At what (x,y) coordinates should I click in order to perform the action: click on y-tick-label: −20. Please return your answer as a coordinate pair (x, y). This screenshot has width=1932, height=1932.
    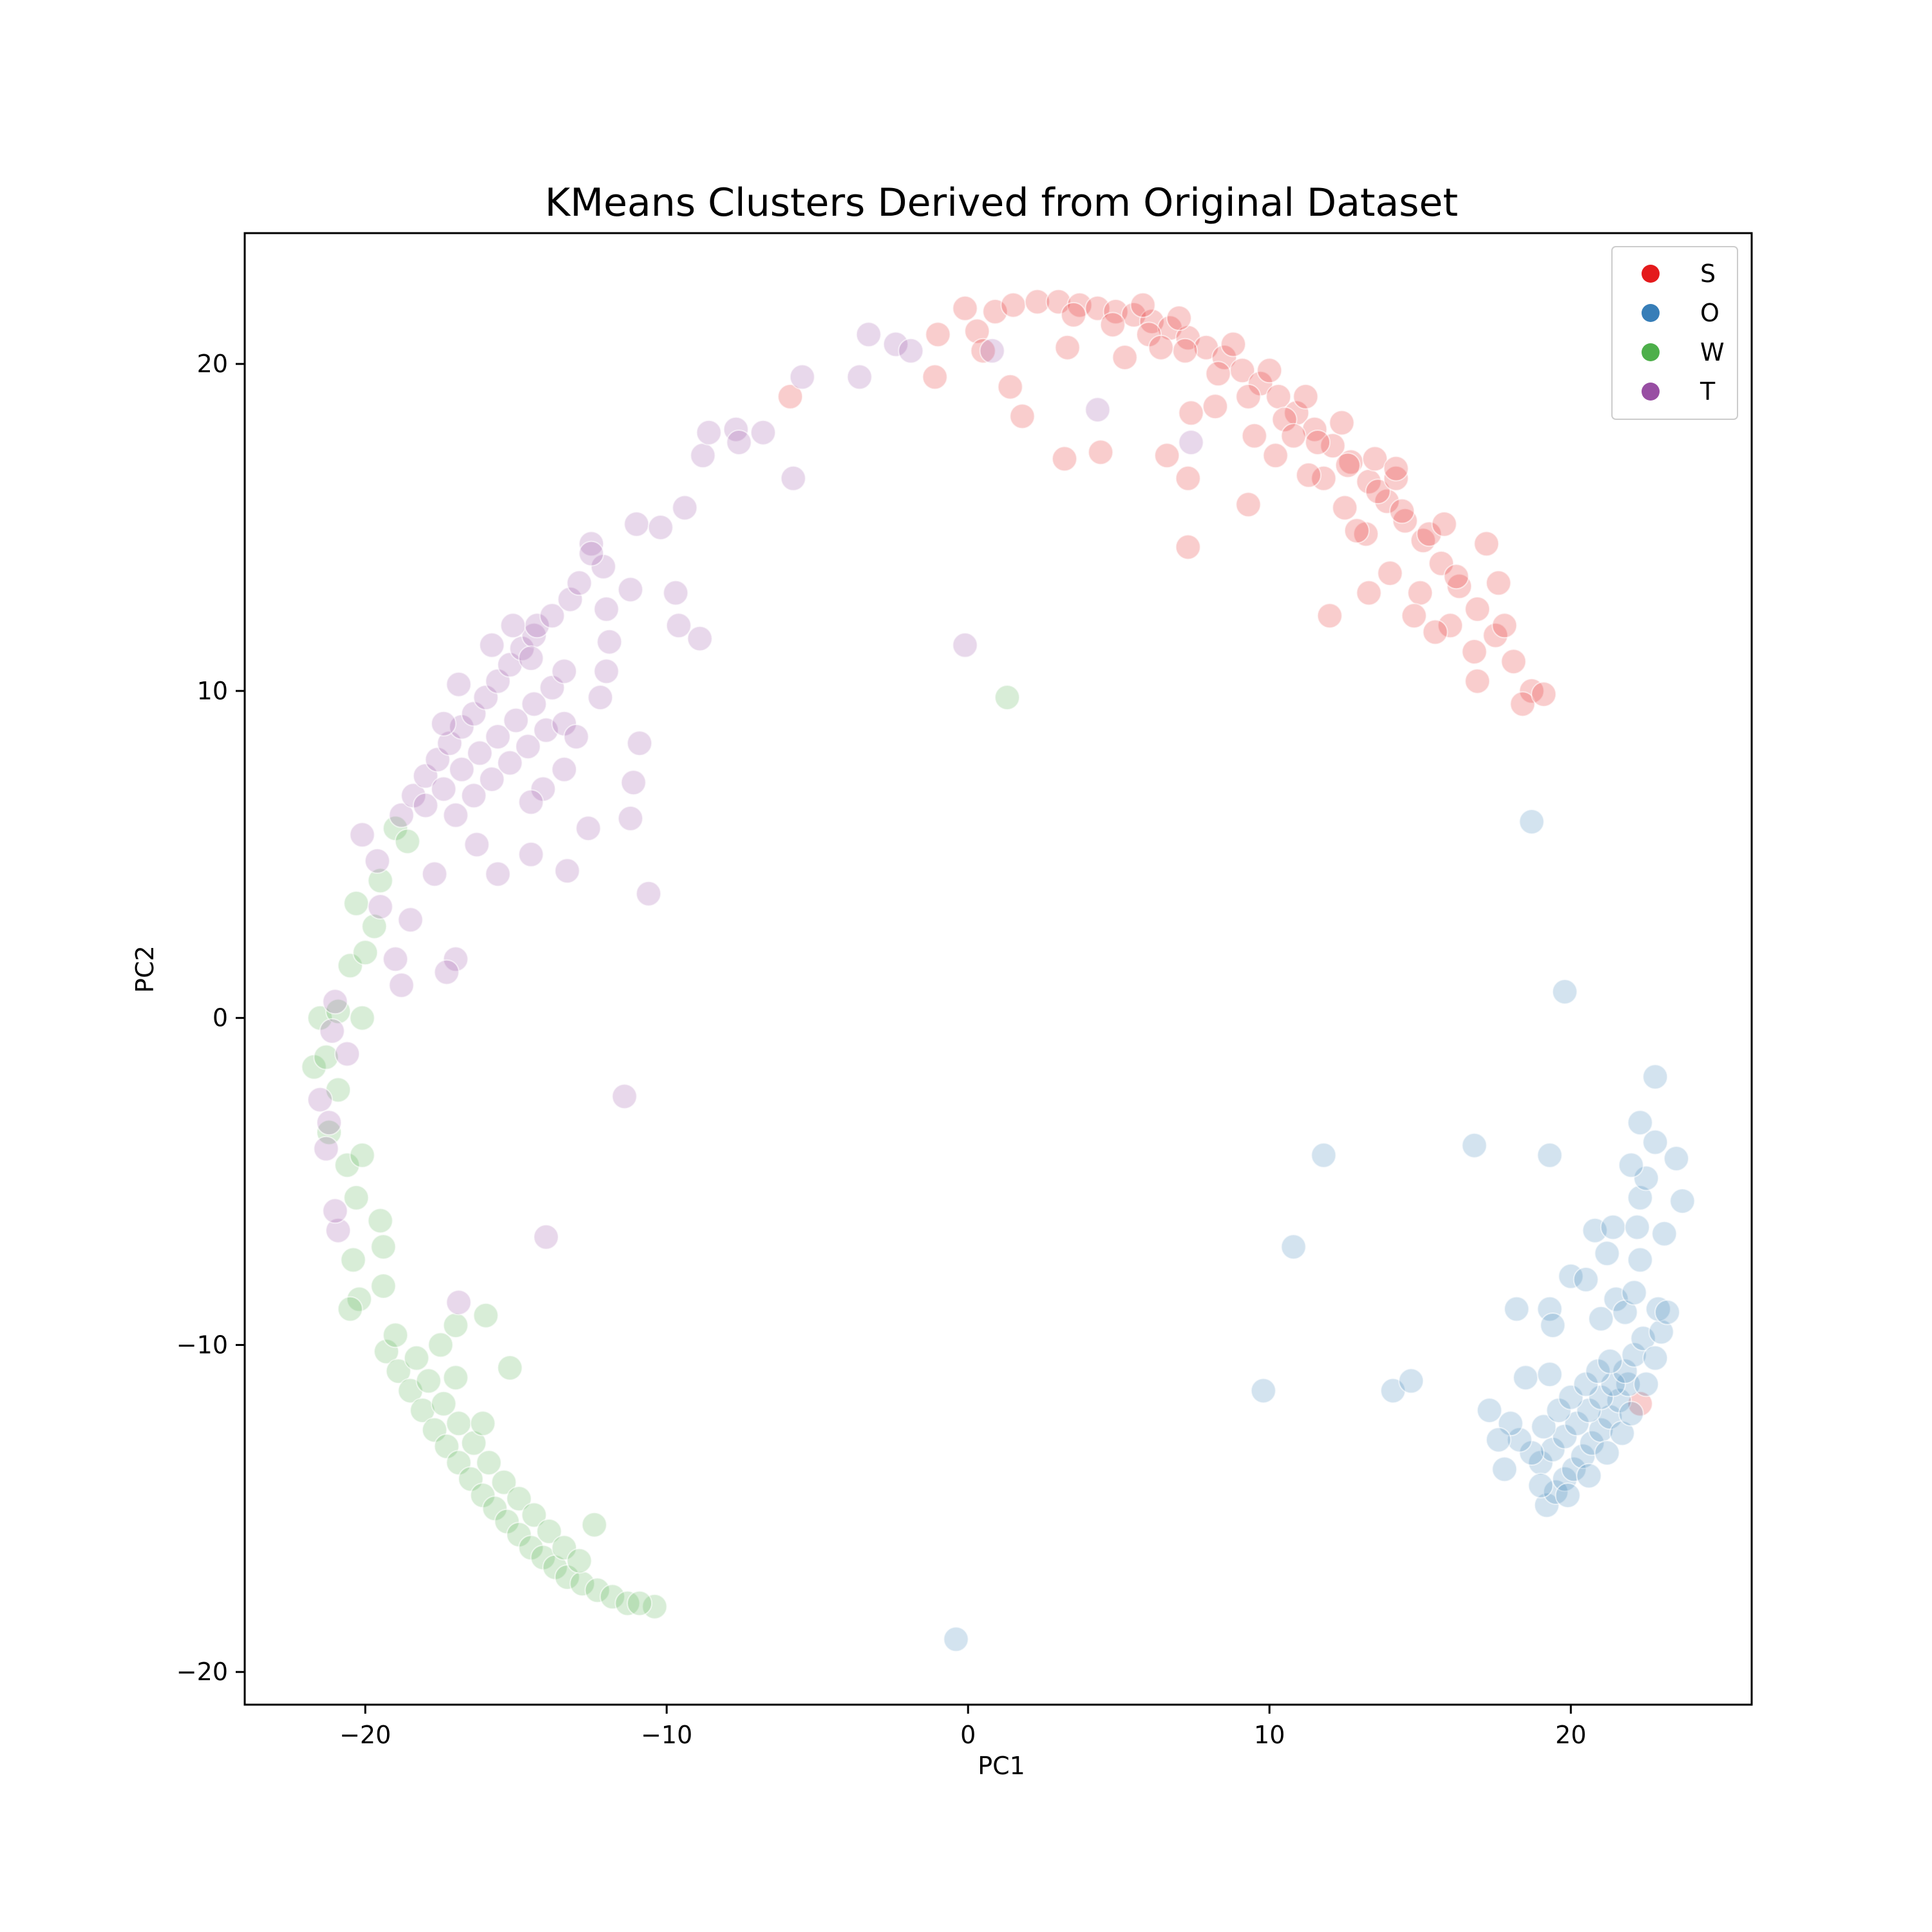
    Looking at the image, I should click on (202, 1672).